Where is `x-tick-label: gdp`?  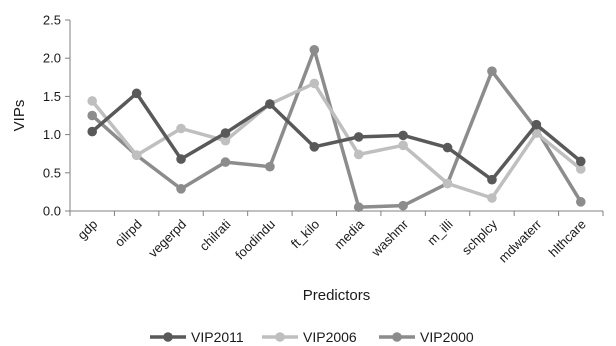
x-tick-label: gdp is located at coordinates (87, 230).